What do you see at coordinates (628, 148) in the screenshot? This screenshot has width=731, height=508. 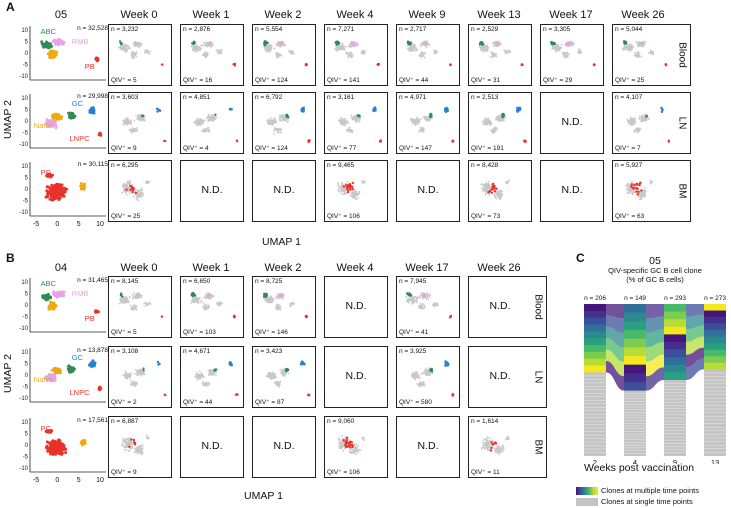 I see `qiv-positive-count: QIV⁺ = 7` at bounding box center [628, 148].